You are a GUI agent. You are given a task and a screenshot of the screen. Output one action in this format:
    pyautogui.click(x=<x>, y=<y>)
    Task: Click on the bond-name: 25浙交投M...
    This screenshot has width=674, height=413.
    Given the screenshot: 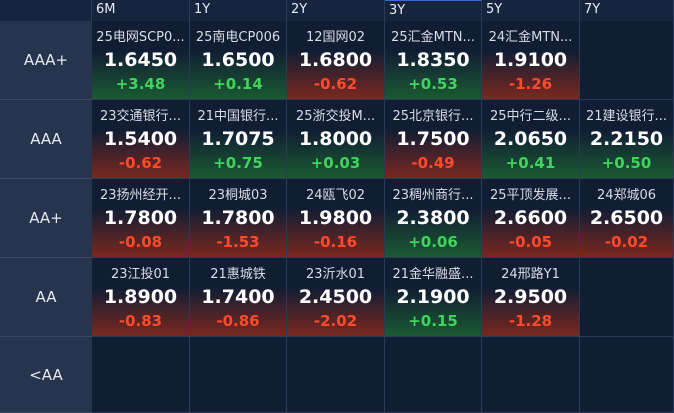 What is the action you would take?
    pyautogui.click(x=335, y=116)
    